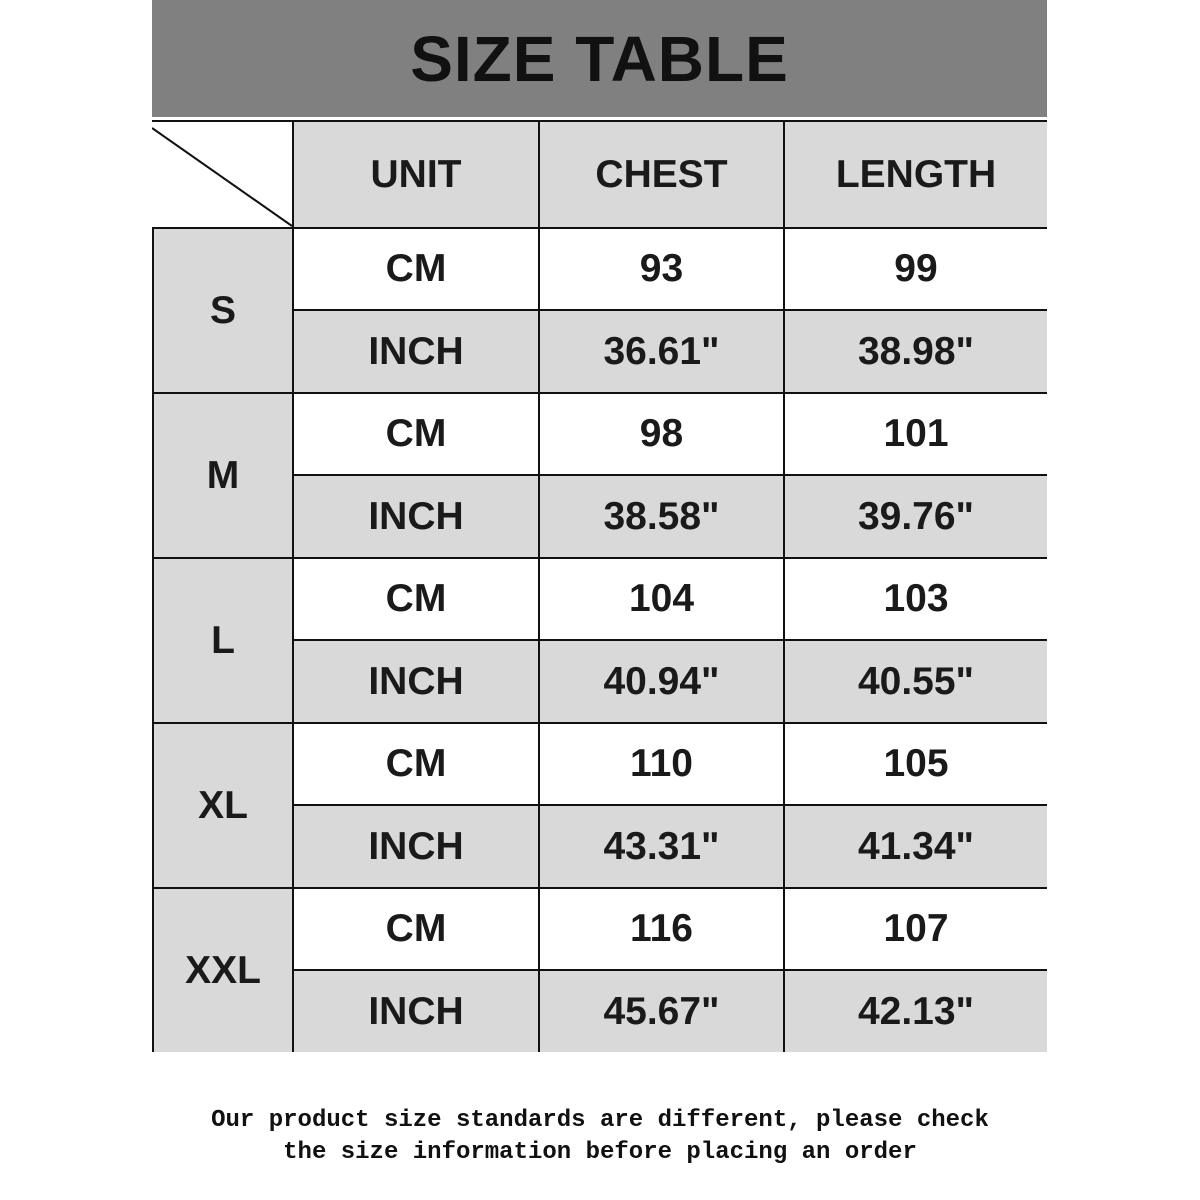 The width and height of the screenshot is (1200, 1200). Describe the element at coordinates (660, 598) in the screenshot. I see `chest-cell: 104` at that location.